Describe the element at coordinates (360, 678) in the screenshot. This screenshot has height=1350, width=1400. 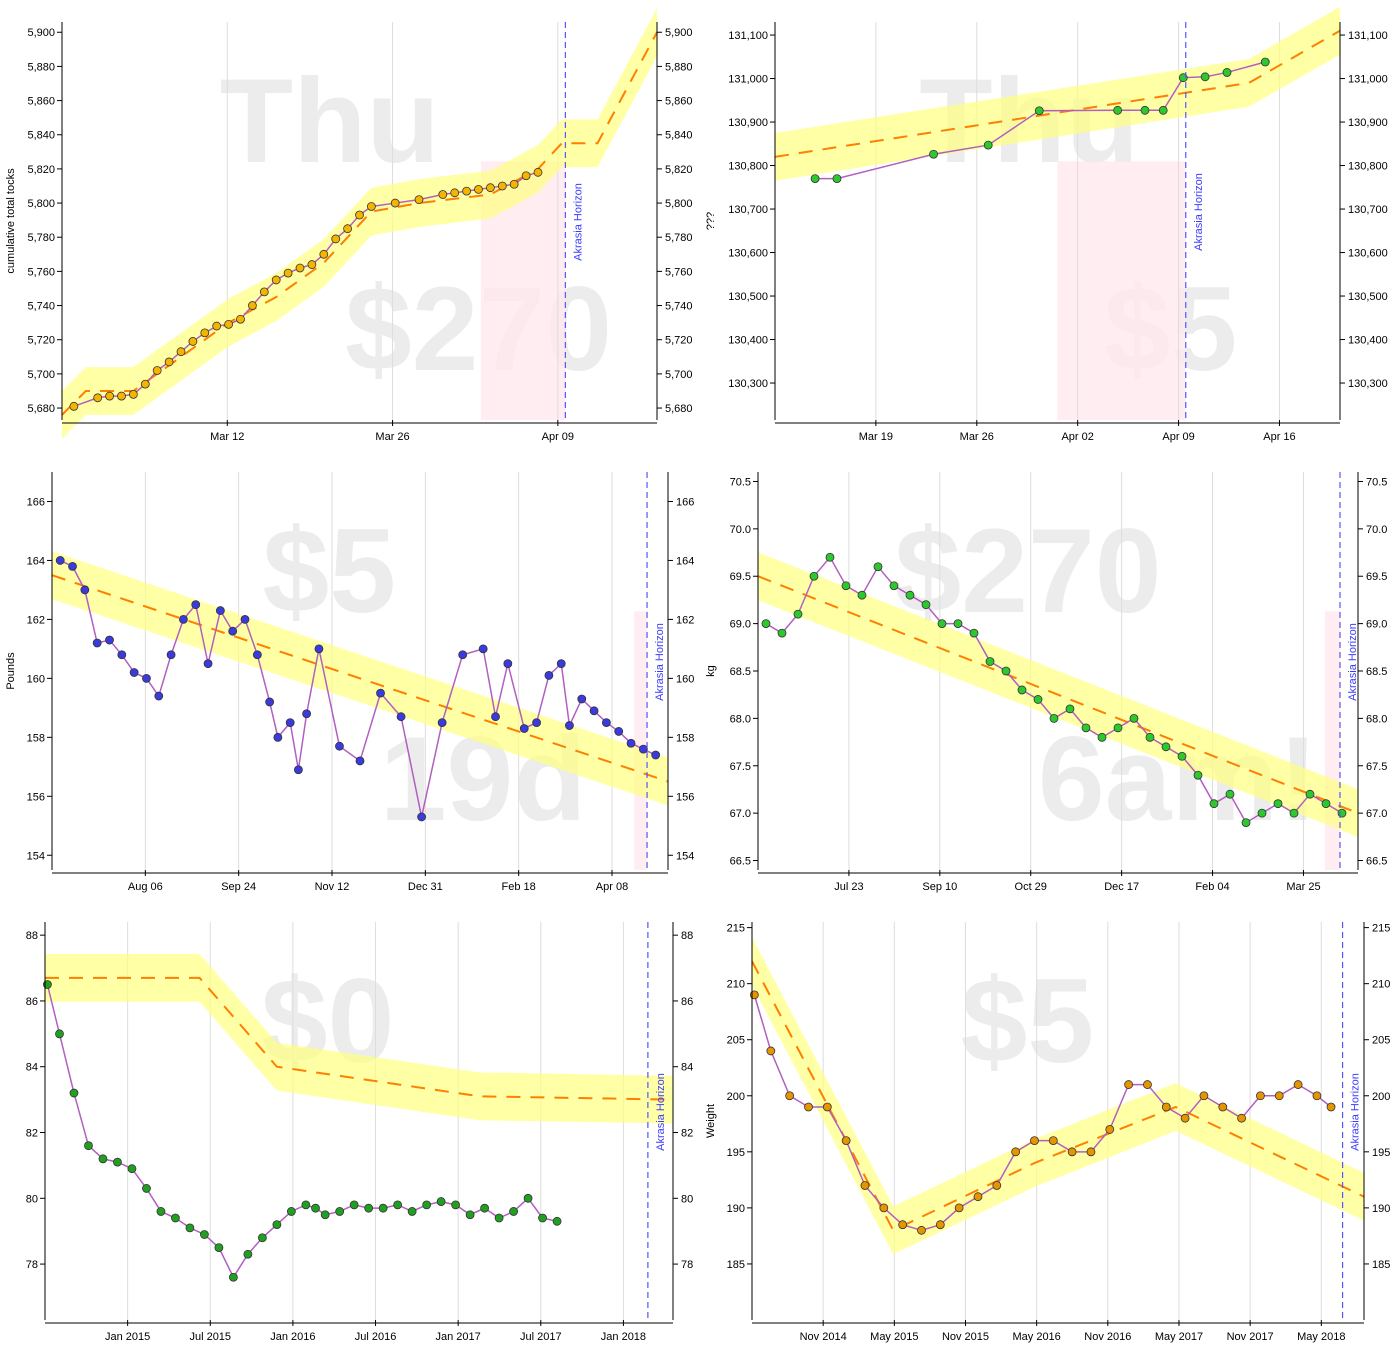
I see `road-centerline` at that location.